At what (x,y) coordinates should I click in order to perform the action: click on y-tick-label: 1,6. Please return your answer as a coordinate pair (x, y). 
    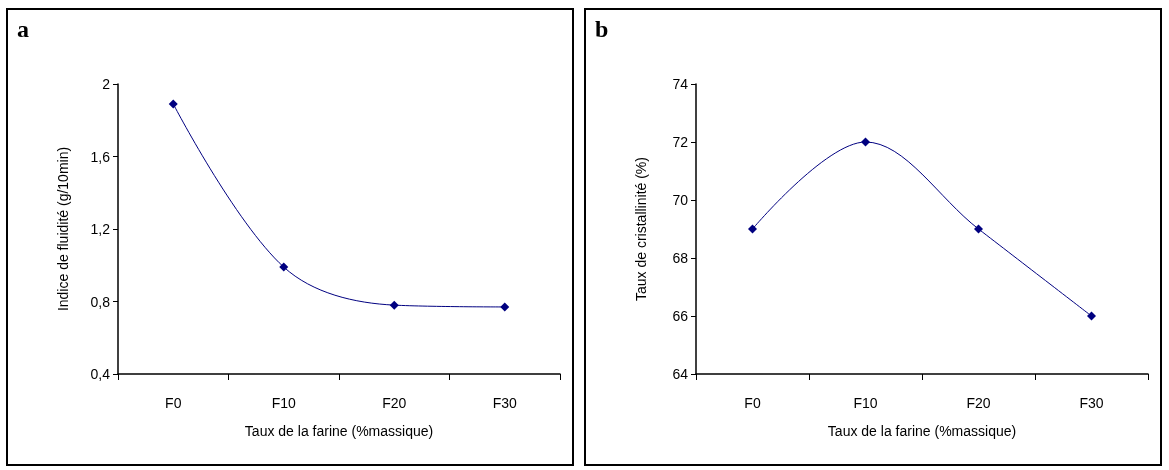
    Looking at the image, I should click on (100, 156).